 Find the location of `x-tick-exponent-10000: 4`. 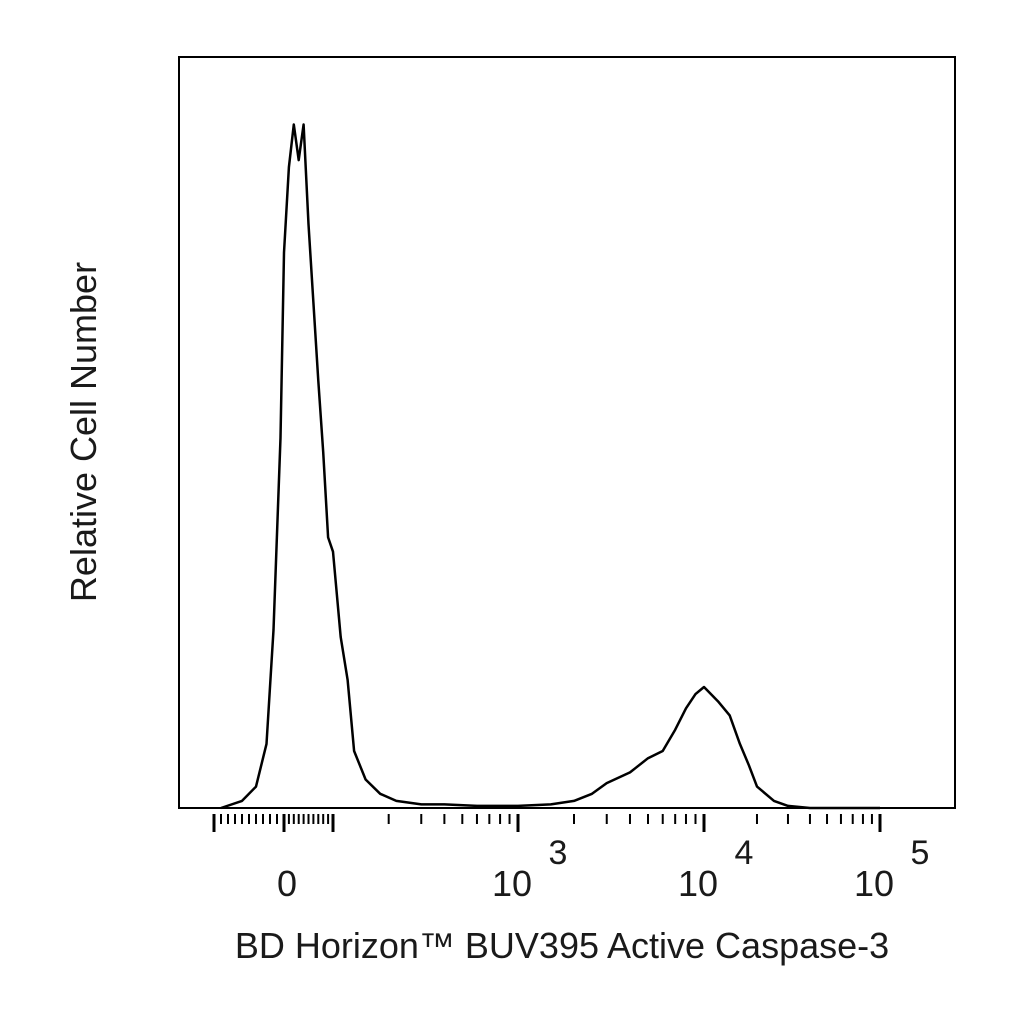

x-tick-exponent-10000: 4 is located at coordinates (744, 853).